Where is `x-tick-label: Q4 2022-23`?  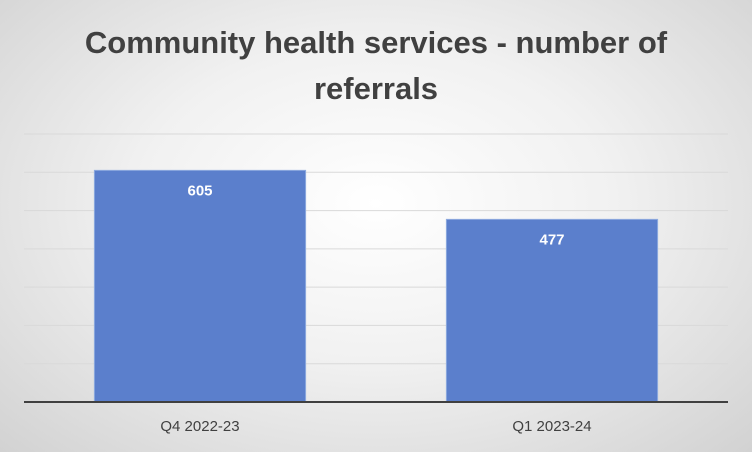
x-tick-label: Q4 2022-23 is located at coordinates (199, 426).